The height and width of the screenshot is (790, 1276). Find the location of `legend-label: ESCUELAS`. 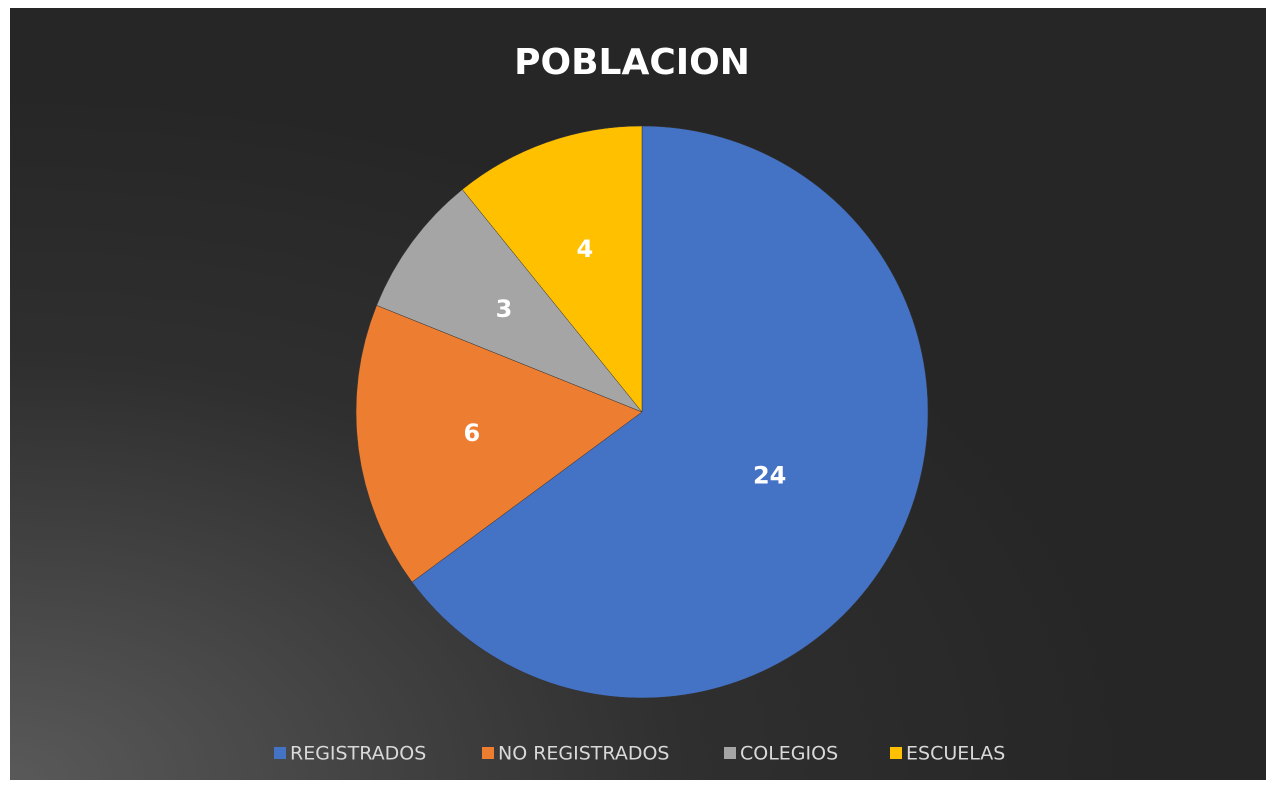

legend-label: ESCUELAS is located at coordinates (955, 754).